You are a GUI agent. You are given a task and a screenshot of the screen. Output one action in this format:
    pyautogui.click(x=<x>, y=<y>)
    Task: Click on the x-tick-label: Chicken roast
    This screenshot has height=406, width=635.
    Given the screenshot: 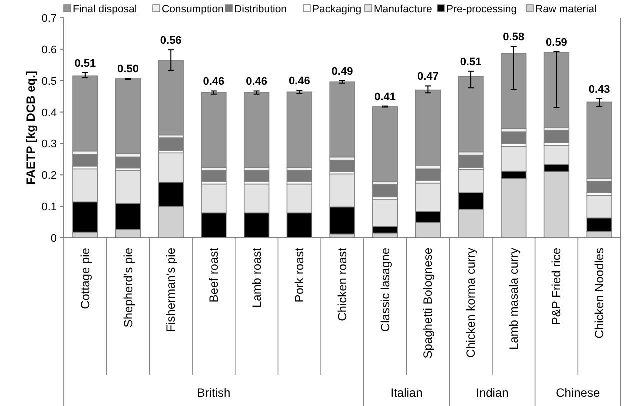 What is the action you would take?
    pyautogui.click(x=343, y=284)
    